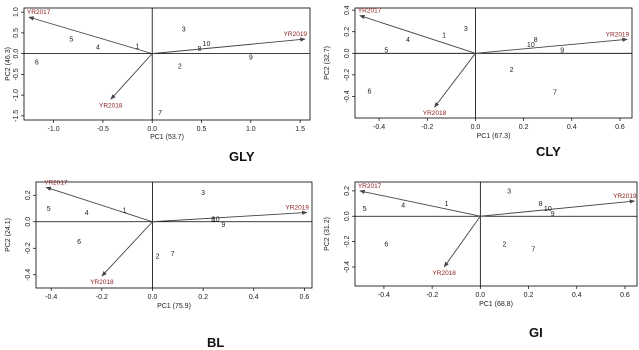 This screenshot has width=639, height=350. Describe the element at coordinates (536, 332) in the screenshot. I see `panel-title-gi: GI` at that location.